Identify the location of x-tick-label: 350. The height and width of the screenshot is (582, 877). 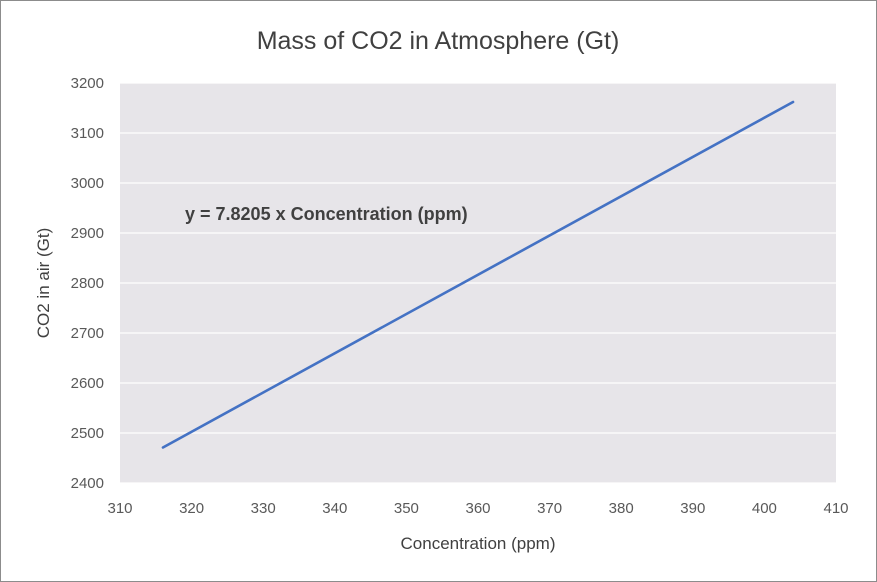
(406, 508).